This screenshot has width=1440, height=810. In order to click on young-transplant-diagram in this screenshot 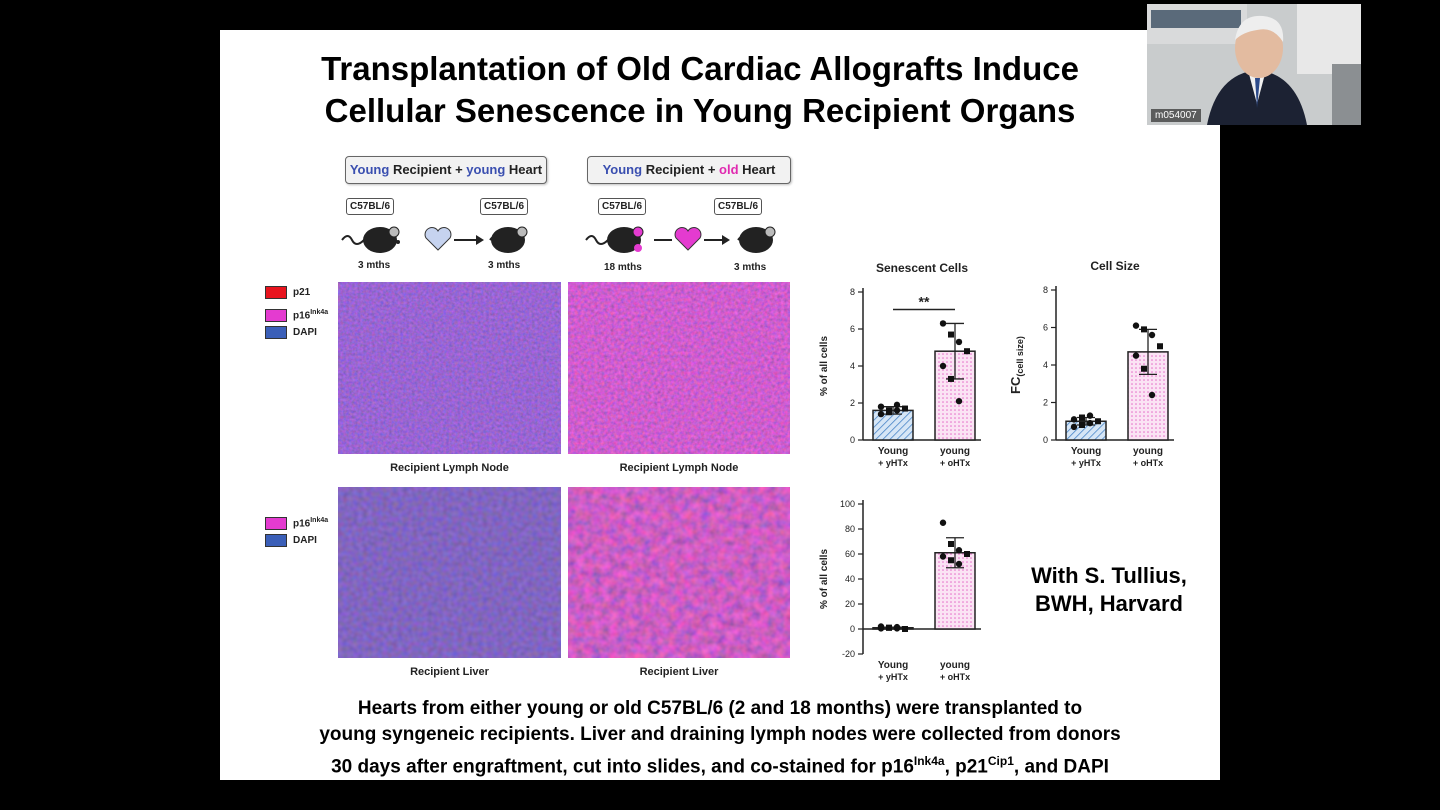, I will do `click(434, 239)`.